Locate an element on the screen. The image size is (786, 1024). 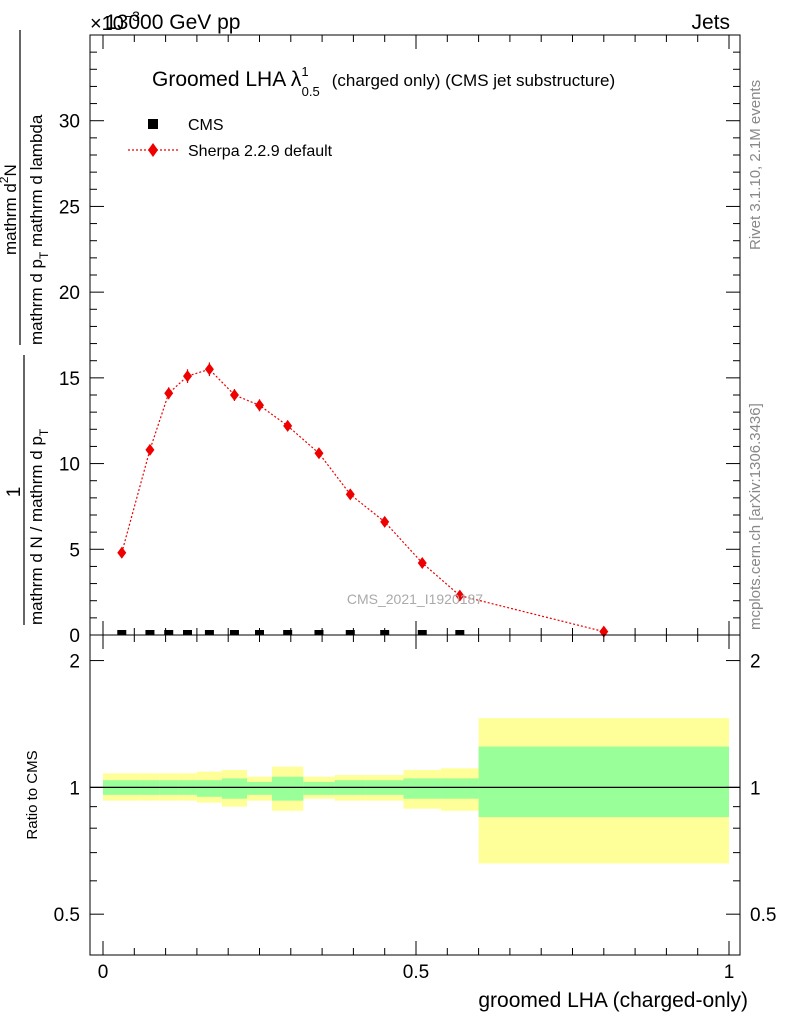
legend-cms-label: CMS is located at coordinates (206, 125).